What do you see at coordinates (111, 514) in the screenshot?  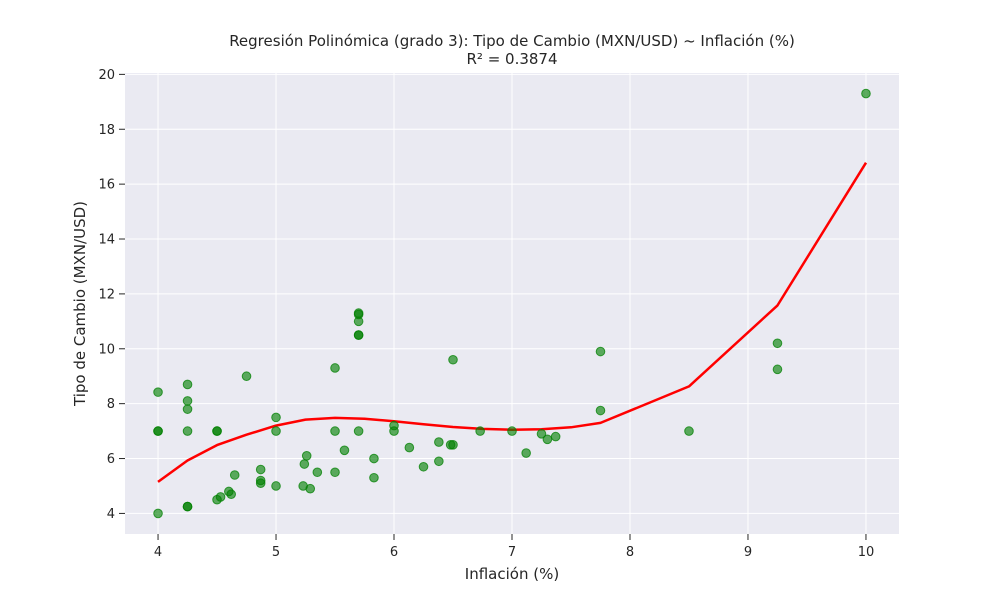 I see `y-tick-label: 4` at bounding box center [111, 514].